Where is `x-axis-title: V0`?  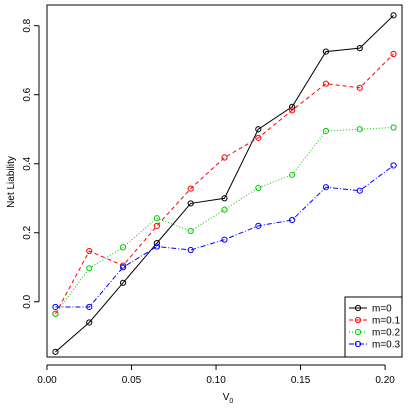 x-axis-title: V0 is located at coordinates (228, 398).